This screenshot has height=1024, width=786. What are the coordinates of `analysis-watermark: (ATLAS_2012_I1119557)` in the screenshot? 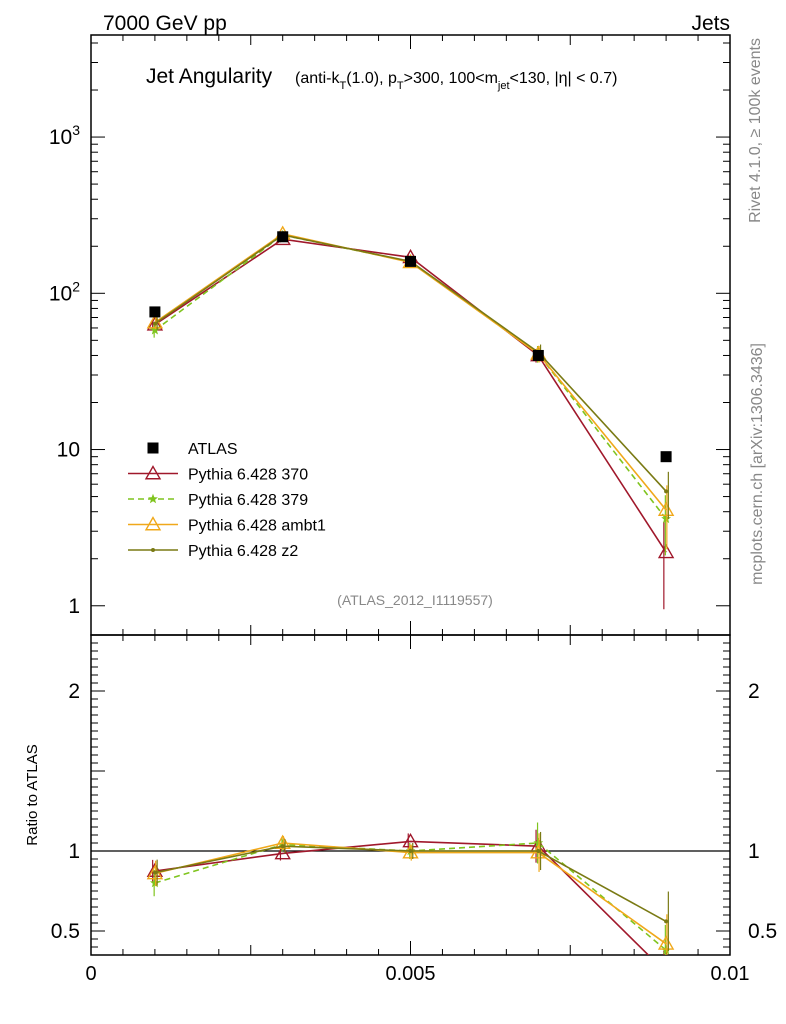 It's located at (415, 600).